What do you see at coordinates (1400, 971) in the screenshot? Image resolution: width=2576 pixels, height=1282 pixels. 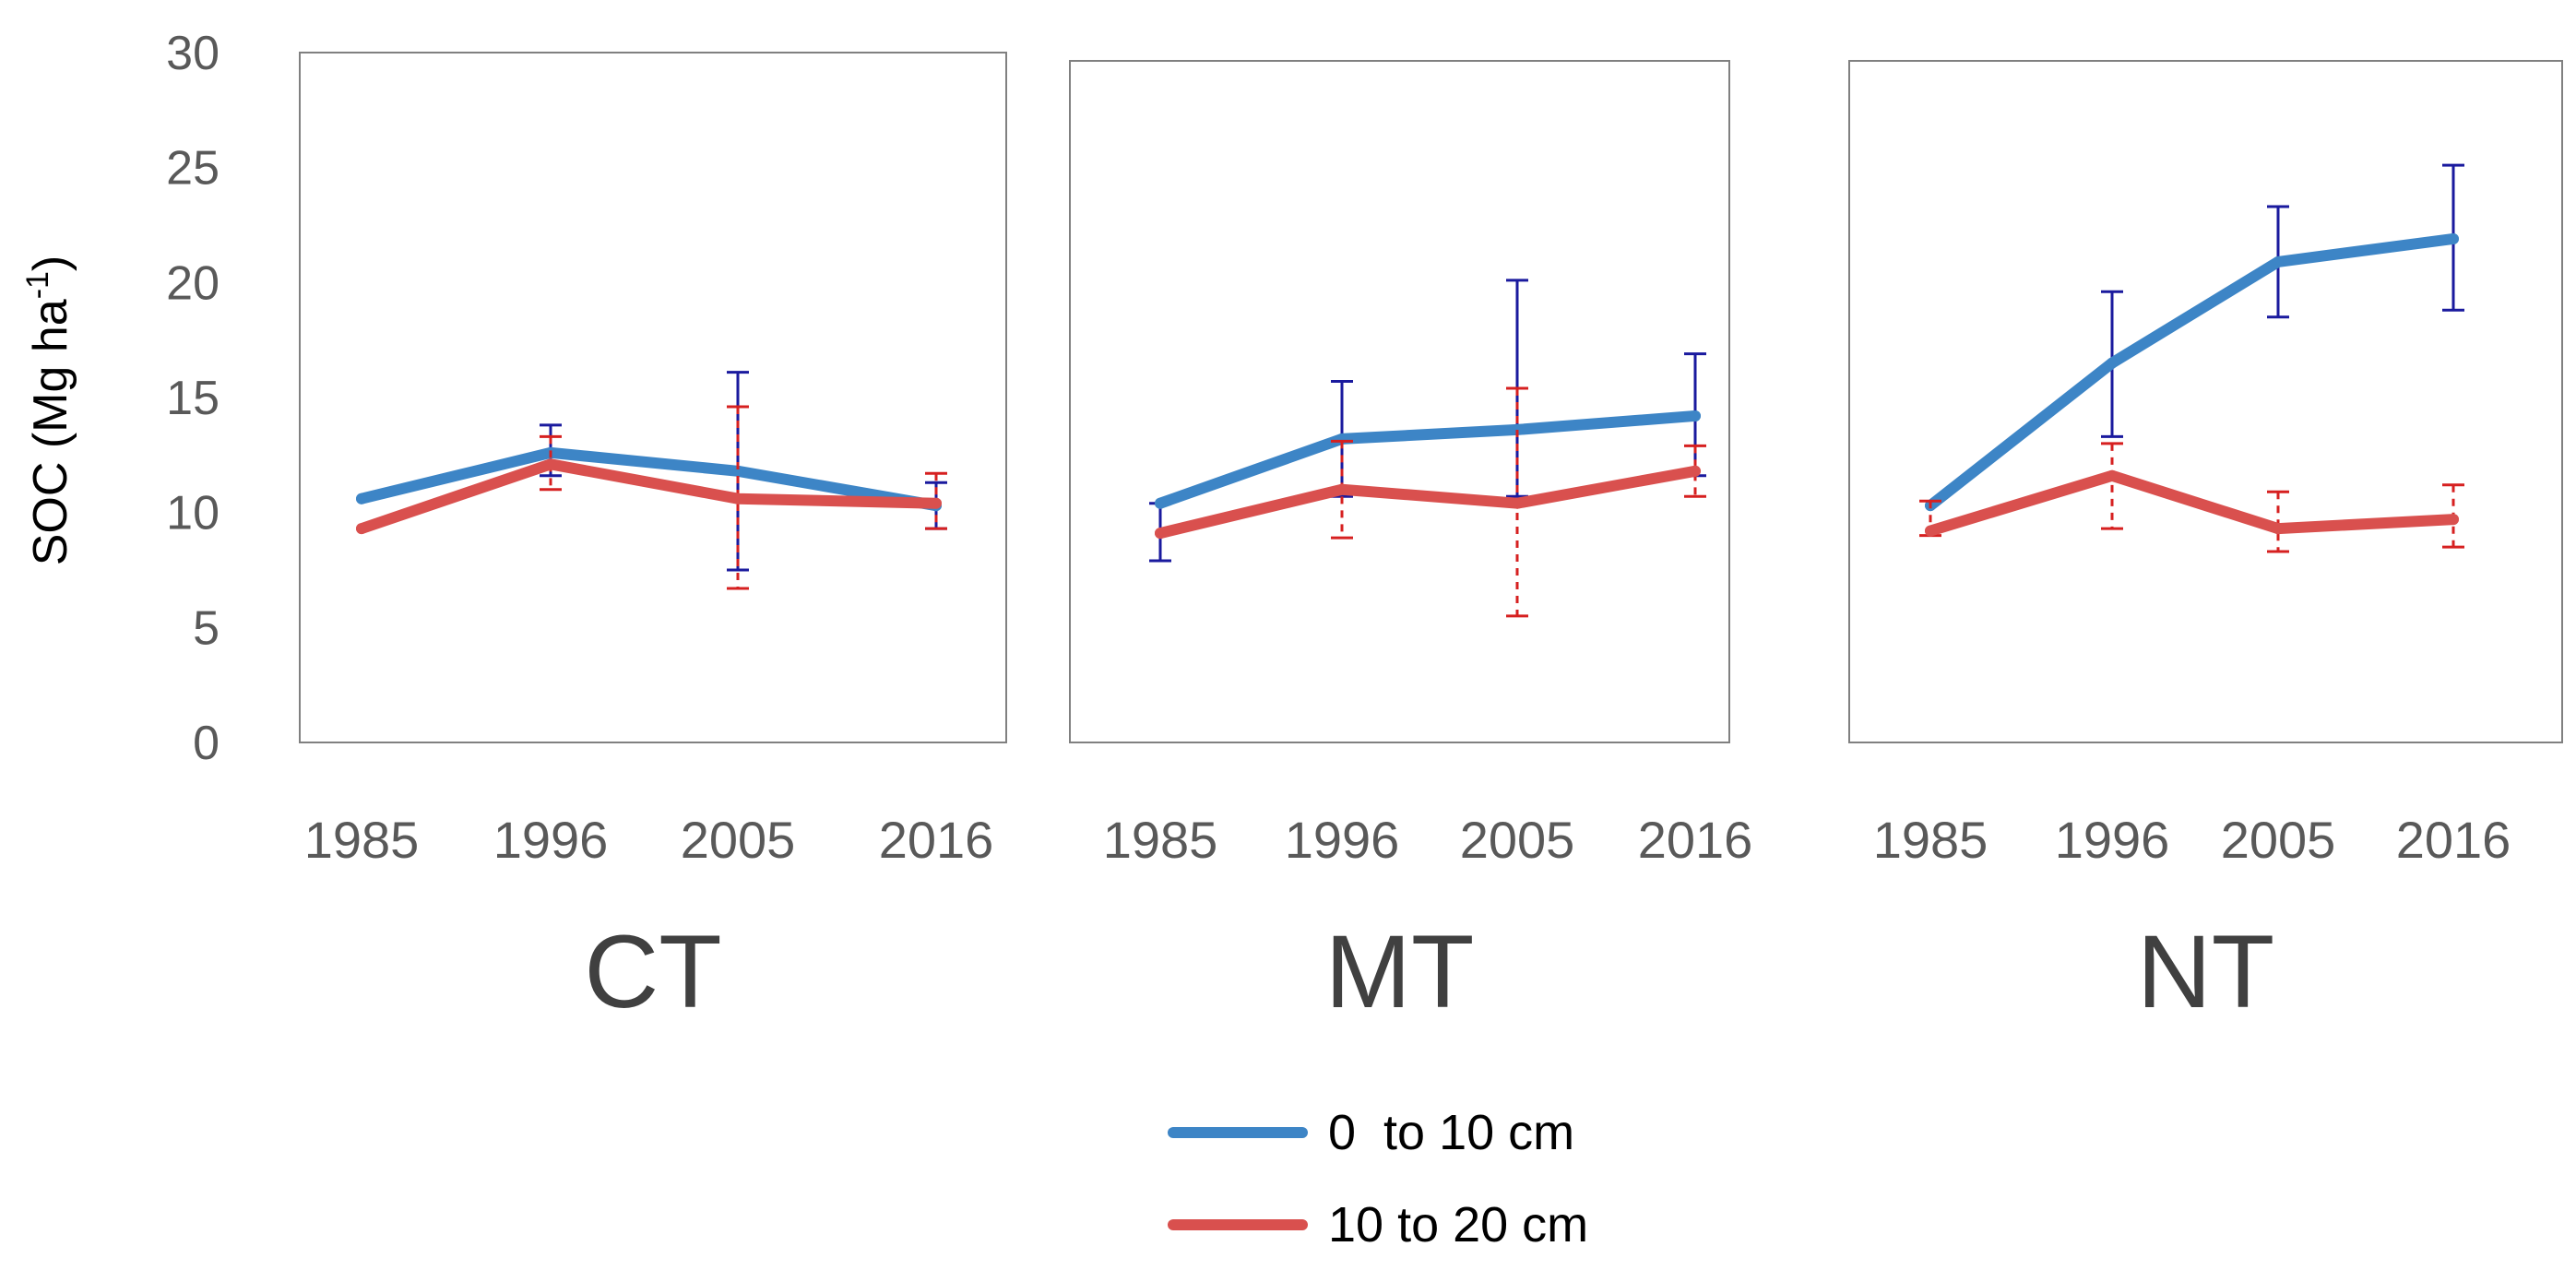 I see `panel-label-mt: MT` at bounding box center [1400, 971].